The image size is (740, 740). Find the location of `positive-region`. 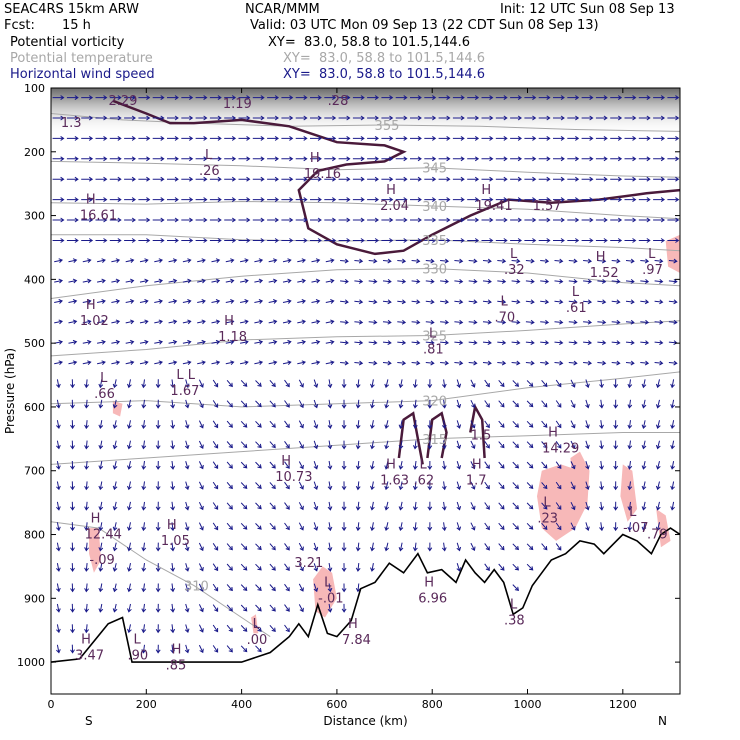

positive-region is located at coordinates (325, 592).